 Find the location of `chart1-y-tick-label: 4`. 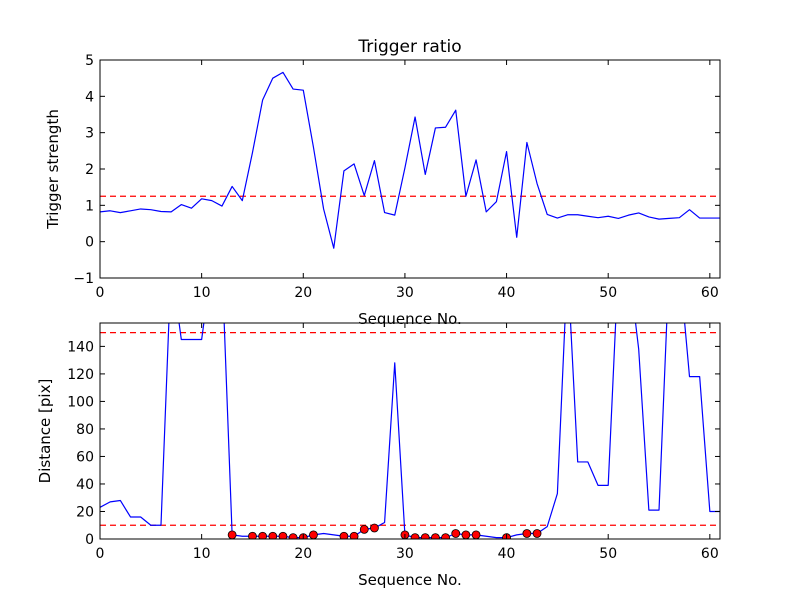

chart1-y-tick-label: 4 is located at coordinates (89, 97).